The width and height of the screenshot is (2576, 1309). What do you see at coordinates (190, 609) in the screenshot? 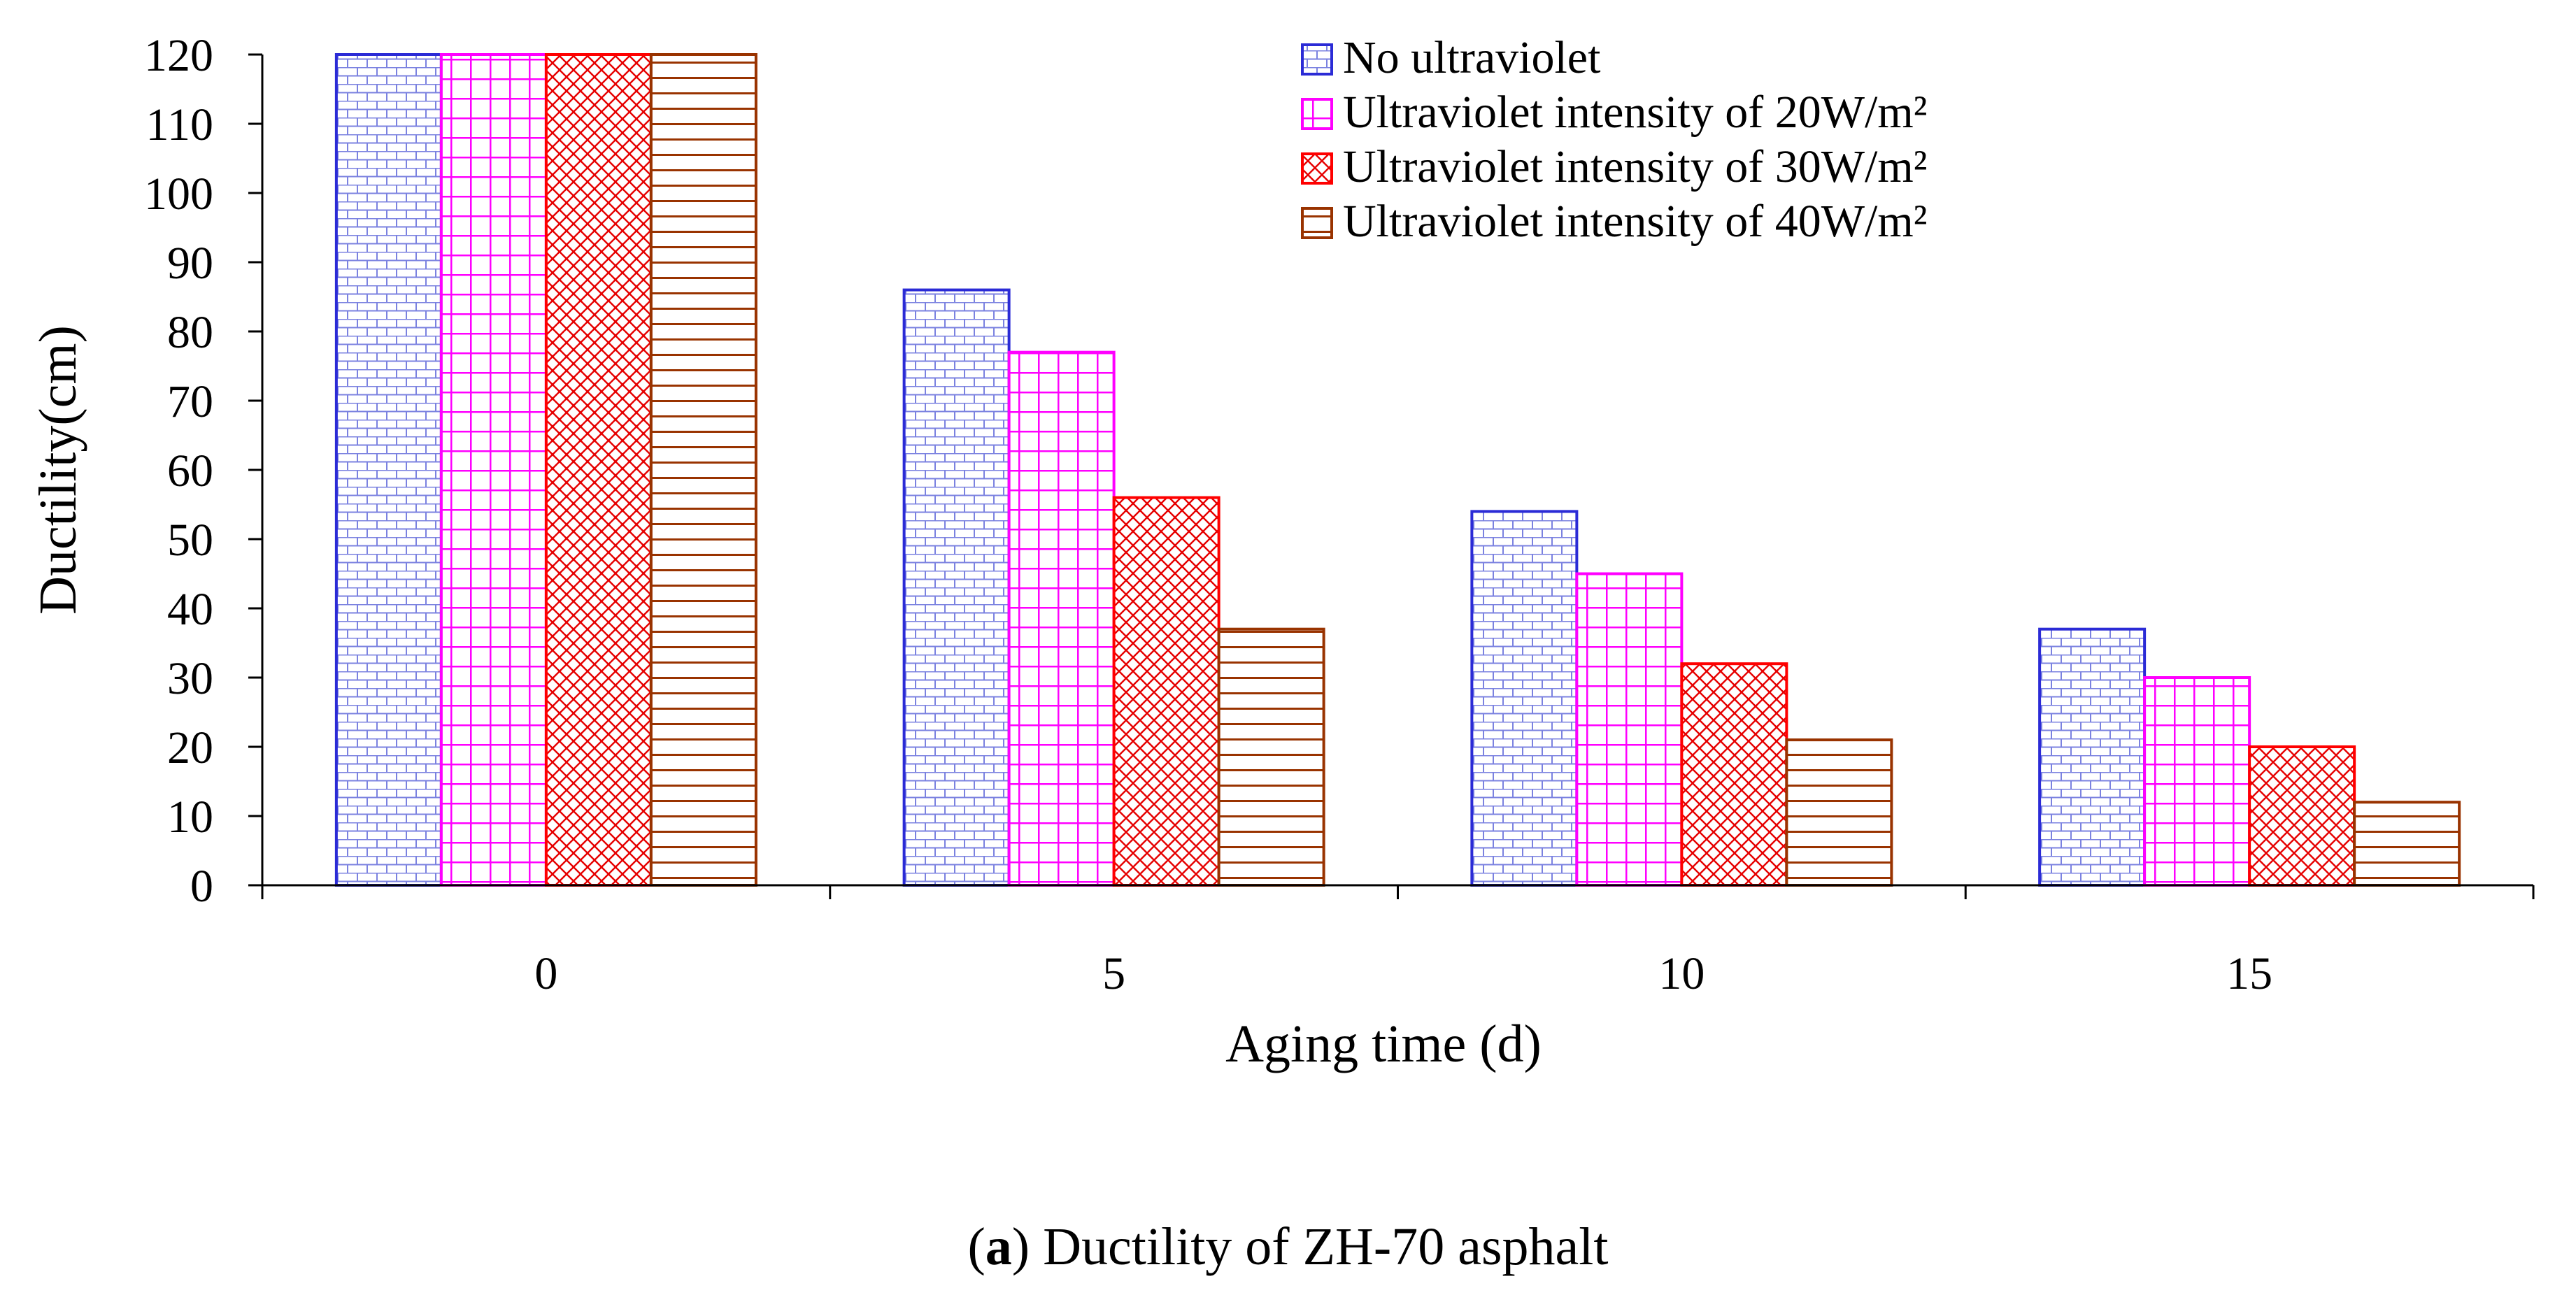
I see `y-tick-label: 40` at bounding box center [190, 609].